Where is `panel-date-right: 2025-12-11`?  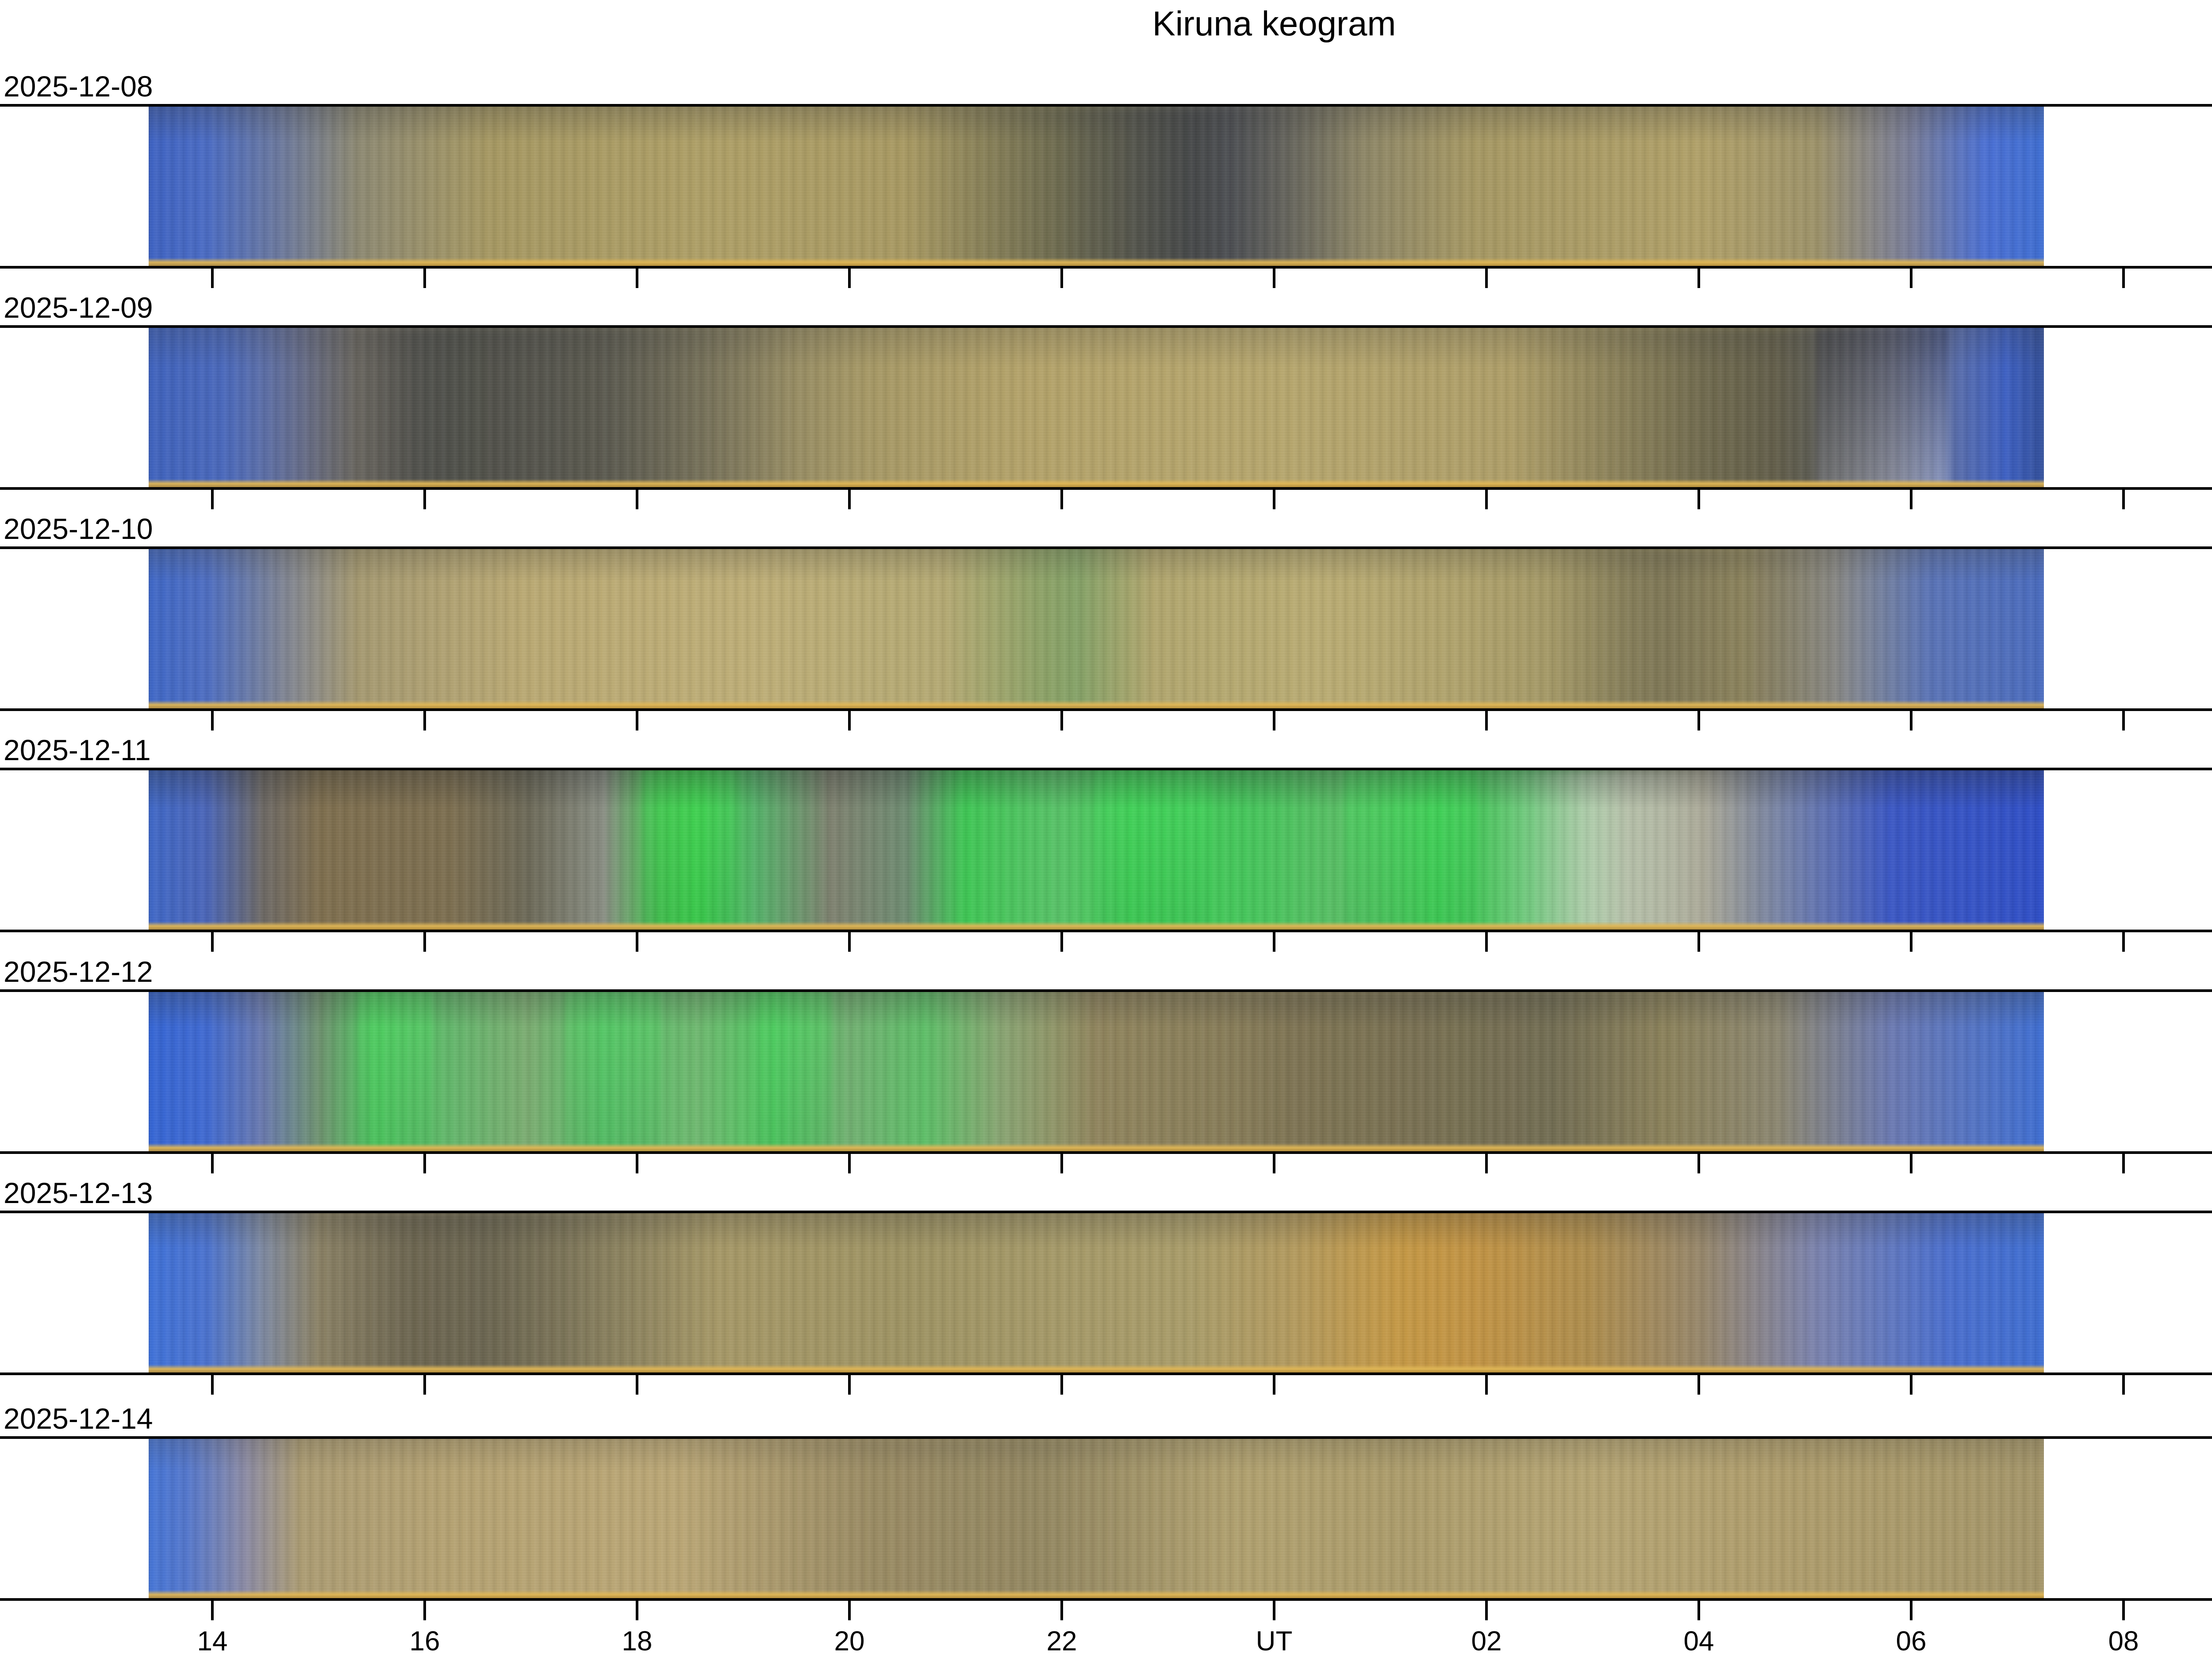
panel-date-right: 2025-12-11 is located at coordinates (2113, 529).